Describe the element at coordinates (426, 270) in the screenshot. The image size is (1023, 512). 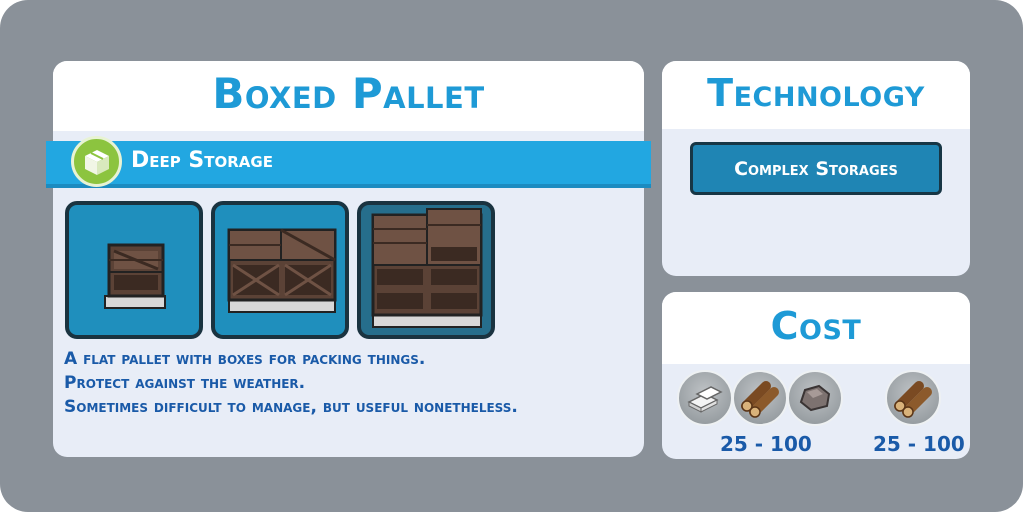
I see `variant-large-boxed-pallet` at that location.